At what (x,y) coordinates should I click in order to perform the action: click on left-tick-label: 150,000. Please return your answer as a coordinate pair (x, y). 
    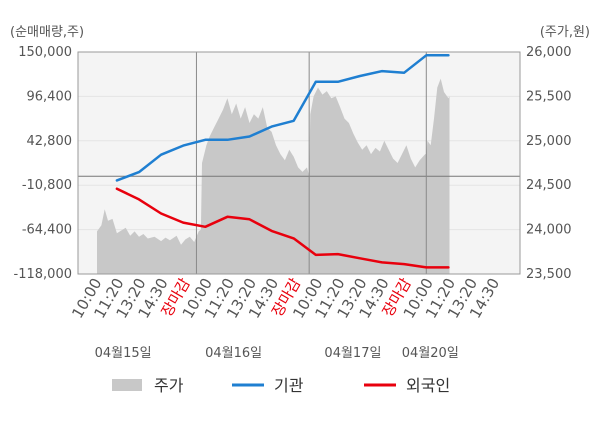
    Looking at the image, I should click on (45, 52).